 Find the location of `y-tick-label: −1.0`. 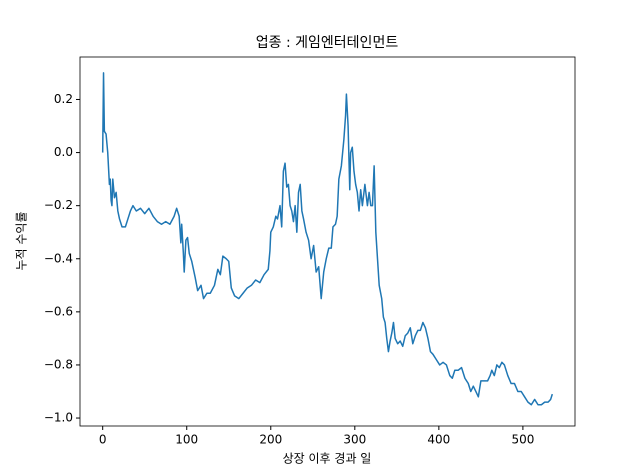

y-tick-label: −1.0 is located at coordinates (58, 418).